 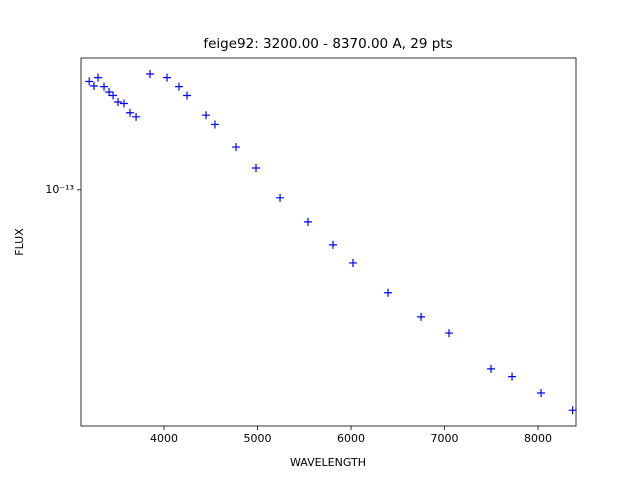 What do you see at coordinates (538, 438) in the screenshot?
I see `x-tick-label: 8000` at bounding box center [538, 438].